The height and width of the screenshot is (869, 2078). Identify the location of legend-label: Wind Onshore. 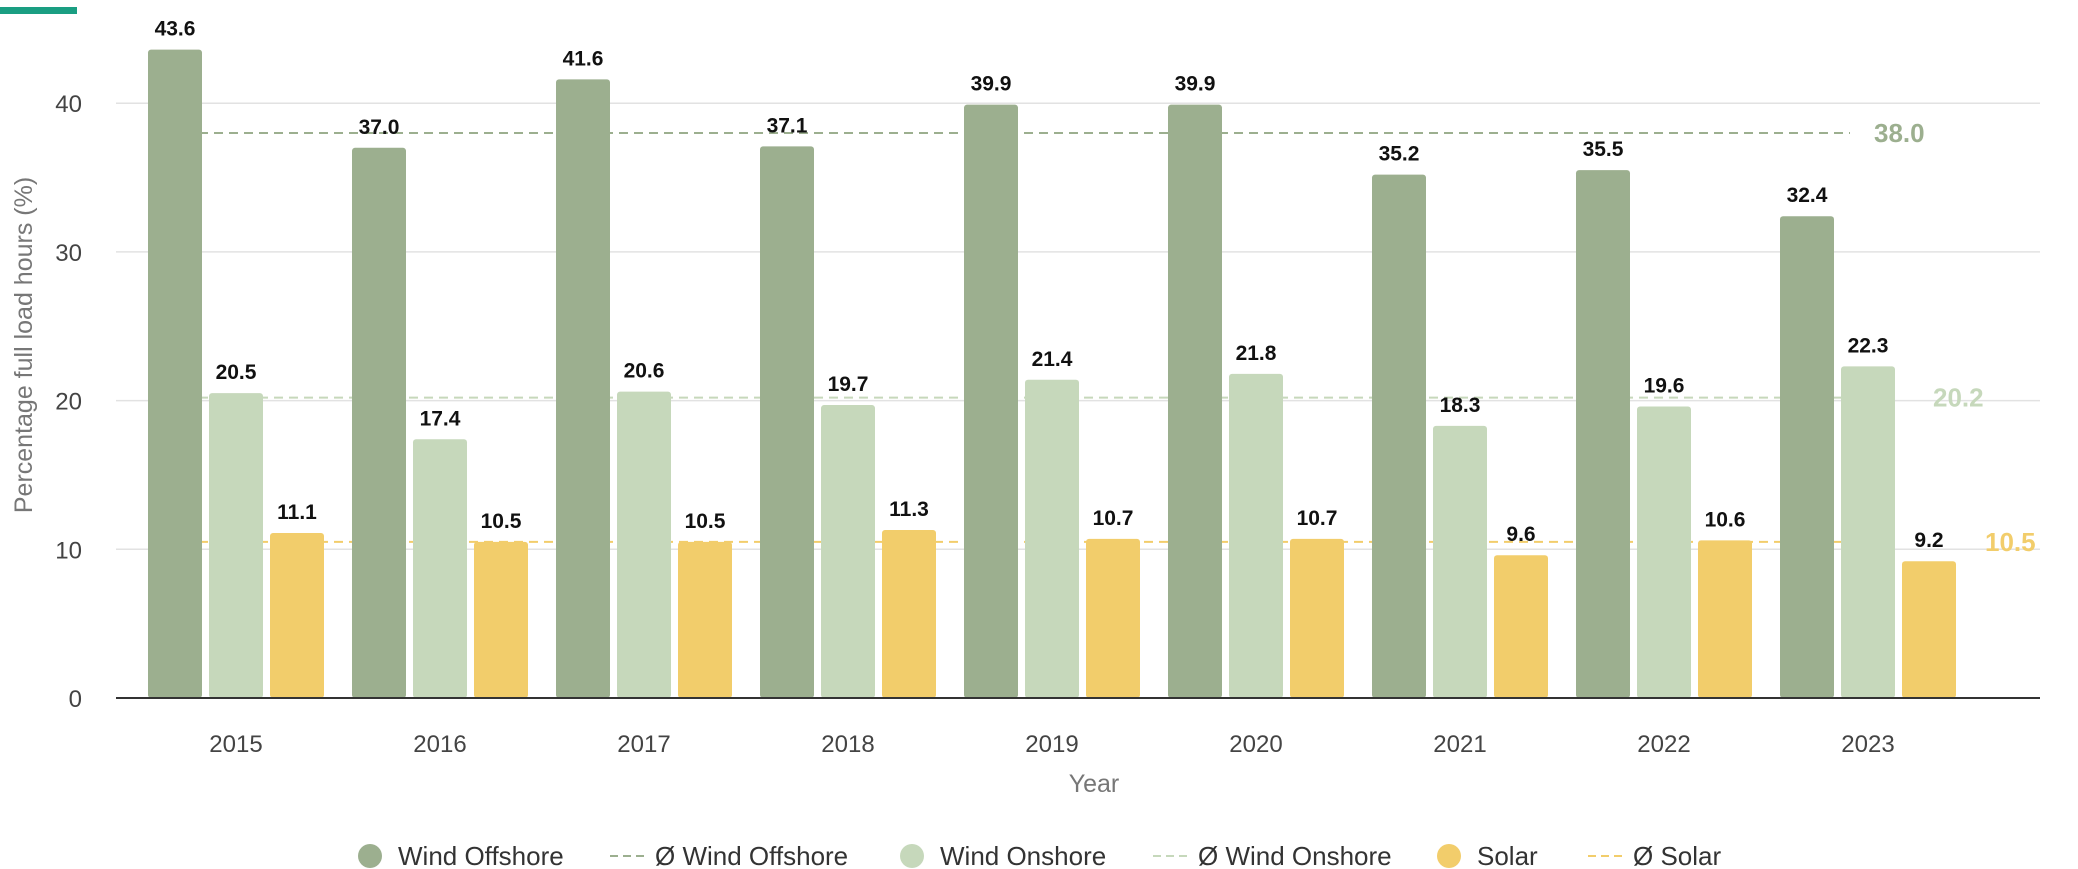
(1023, 855).